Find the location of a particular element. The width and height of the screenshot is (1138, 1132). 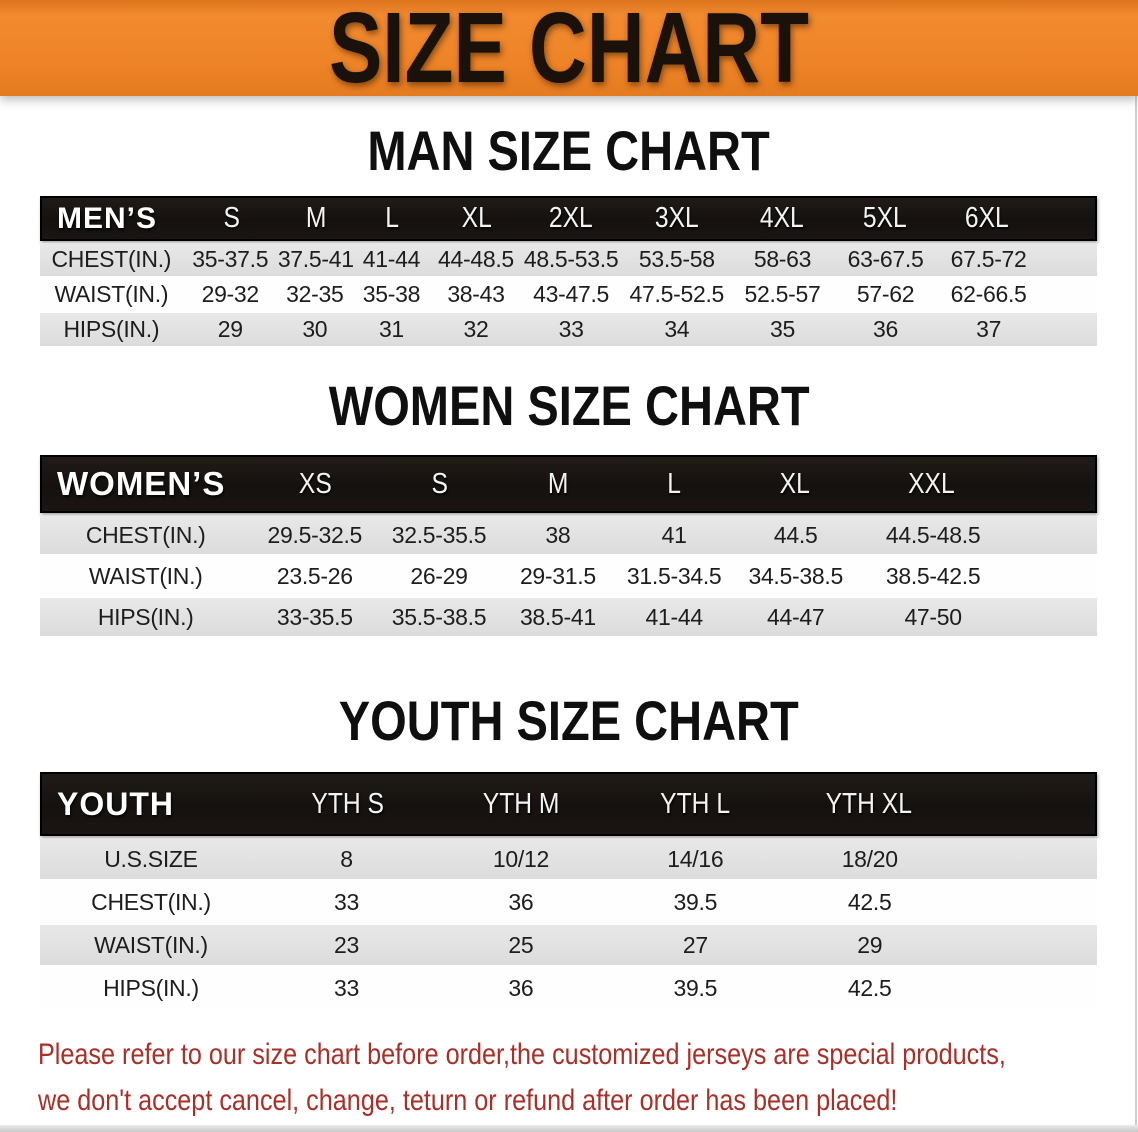

size-column-header: L is located at coordinates (674, 484).